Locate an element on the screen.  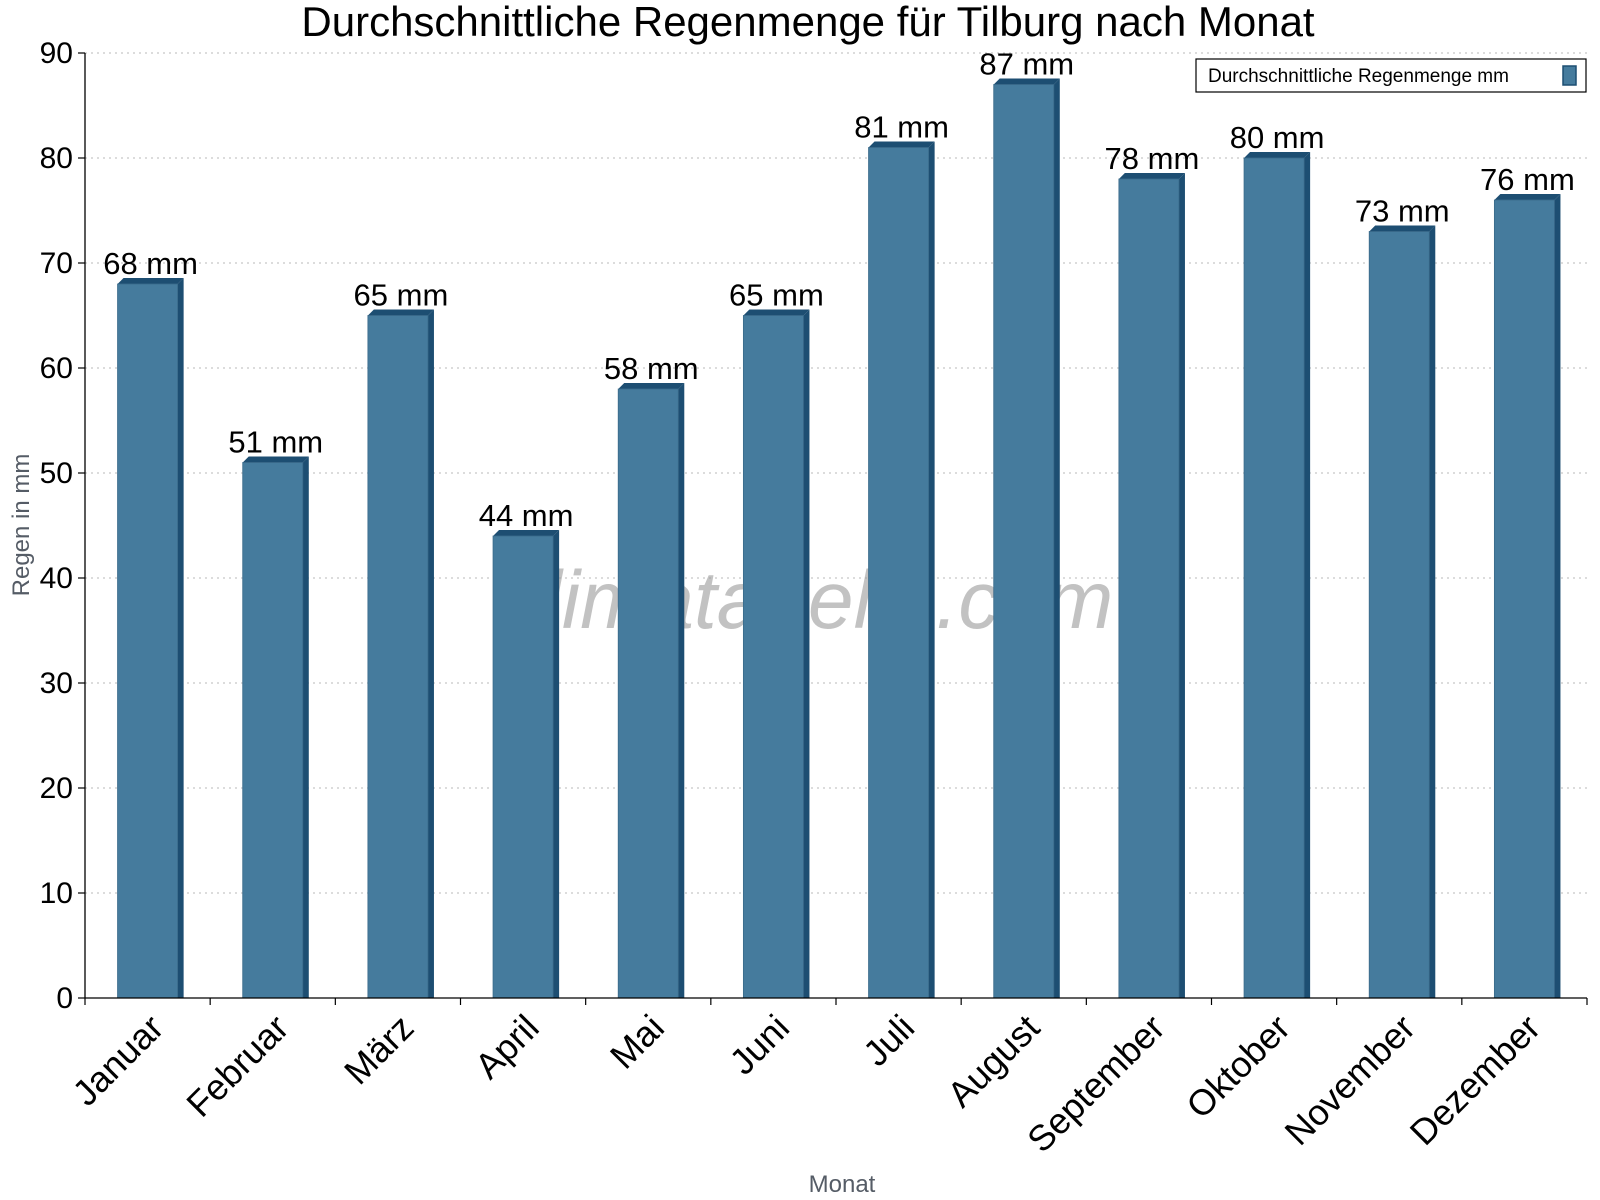
y-axis-label: Regen in mm is located at coordinates (21, 525).